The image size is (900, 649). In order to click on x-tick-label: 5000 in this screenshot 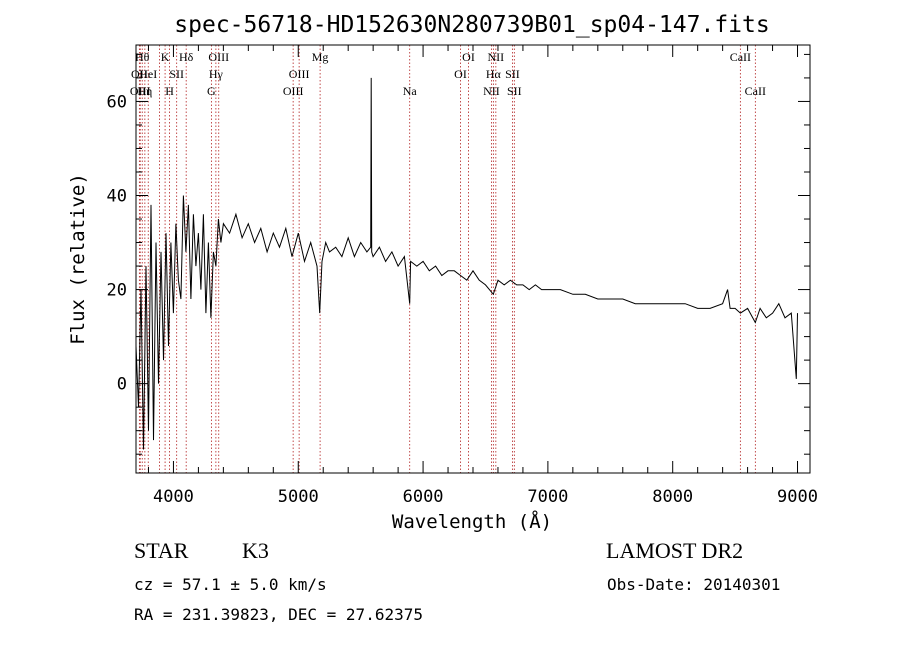, I will do `click(298, 497)`.